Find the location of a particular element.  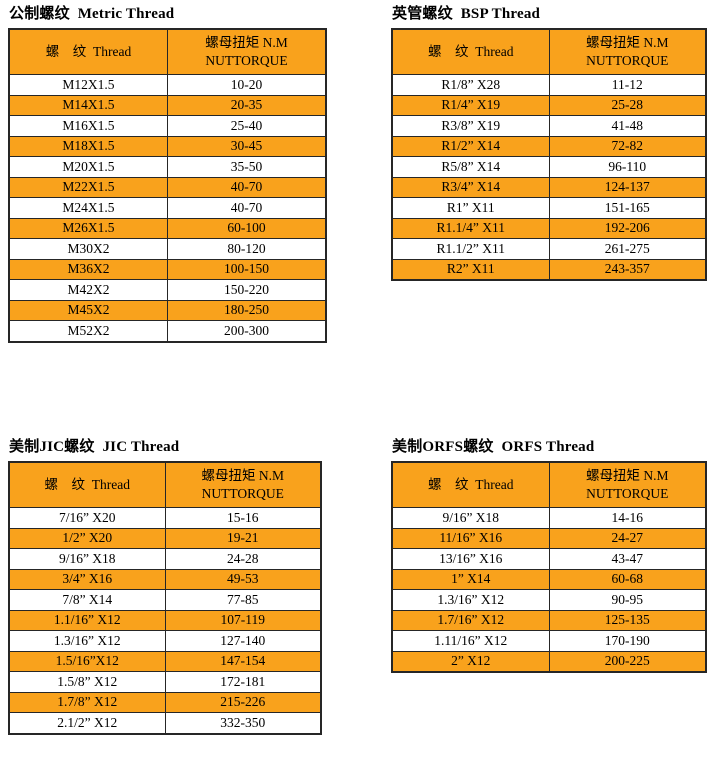

thread-cell: M36X2 is located at coordinates (88, 269).